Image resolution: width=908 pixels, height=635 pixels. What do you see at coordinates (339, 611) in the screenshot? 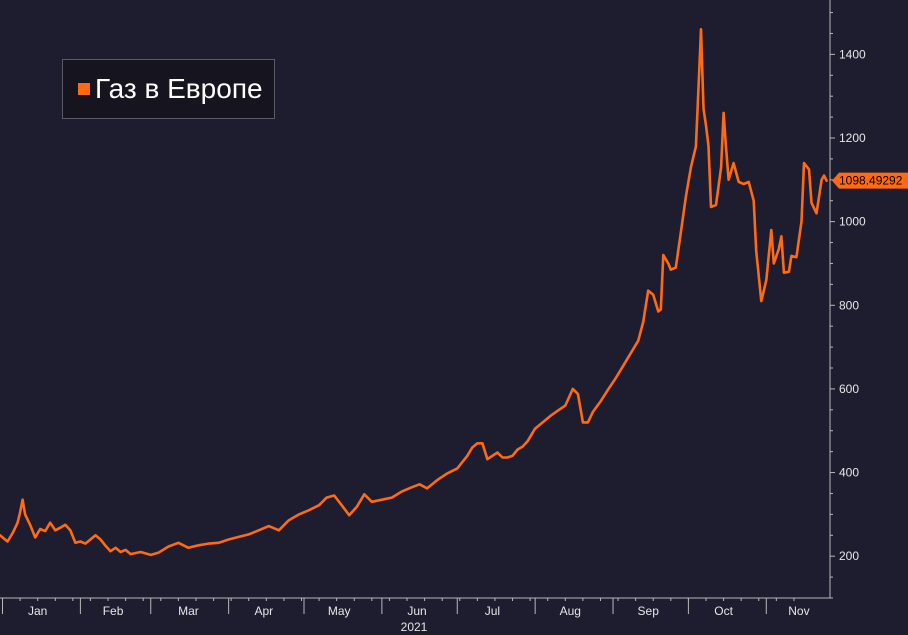
I see `x-tick-label: May` at bounding box center [339, 611].